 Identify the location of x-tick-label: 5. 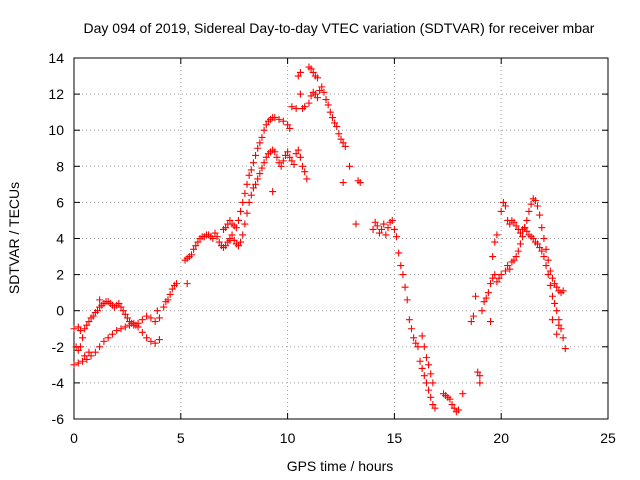
(181, 438).